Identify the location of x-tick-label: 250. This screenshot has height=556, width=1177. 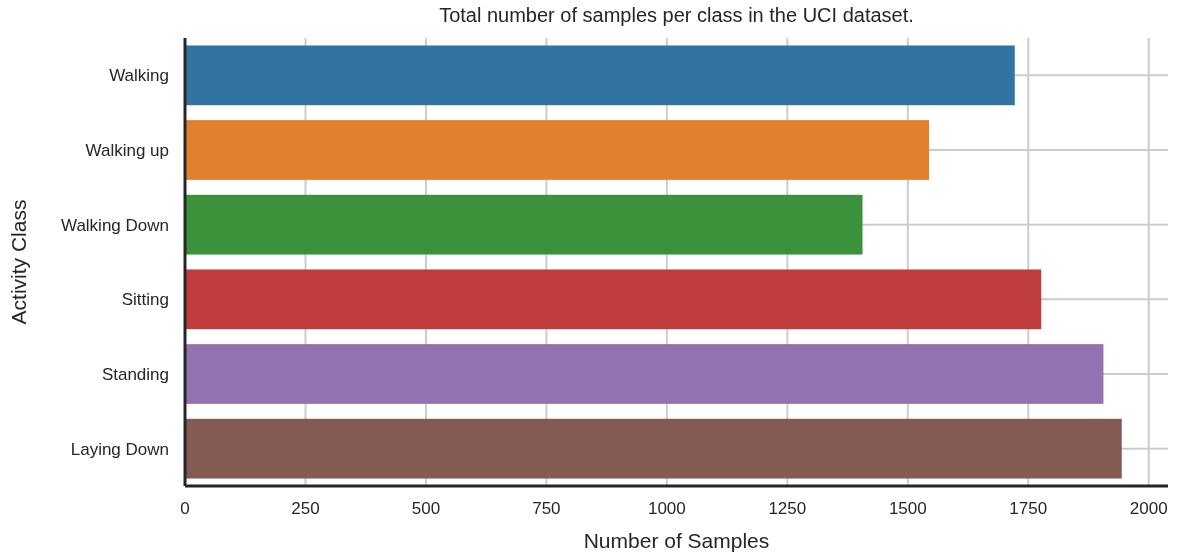
(305, 508).